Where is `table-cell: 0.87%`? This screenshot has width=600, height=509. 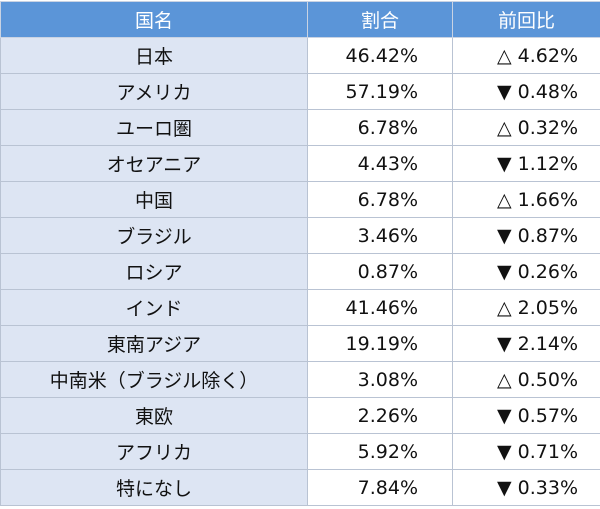 table-cell: 0.87% is located at coordinates (380, 272).